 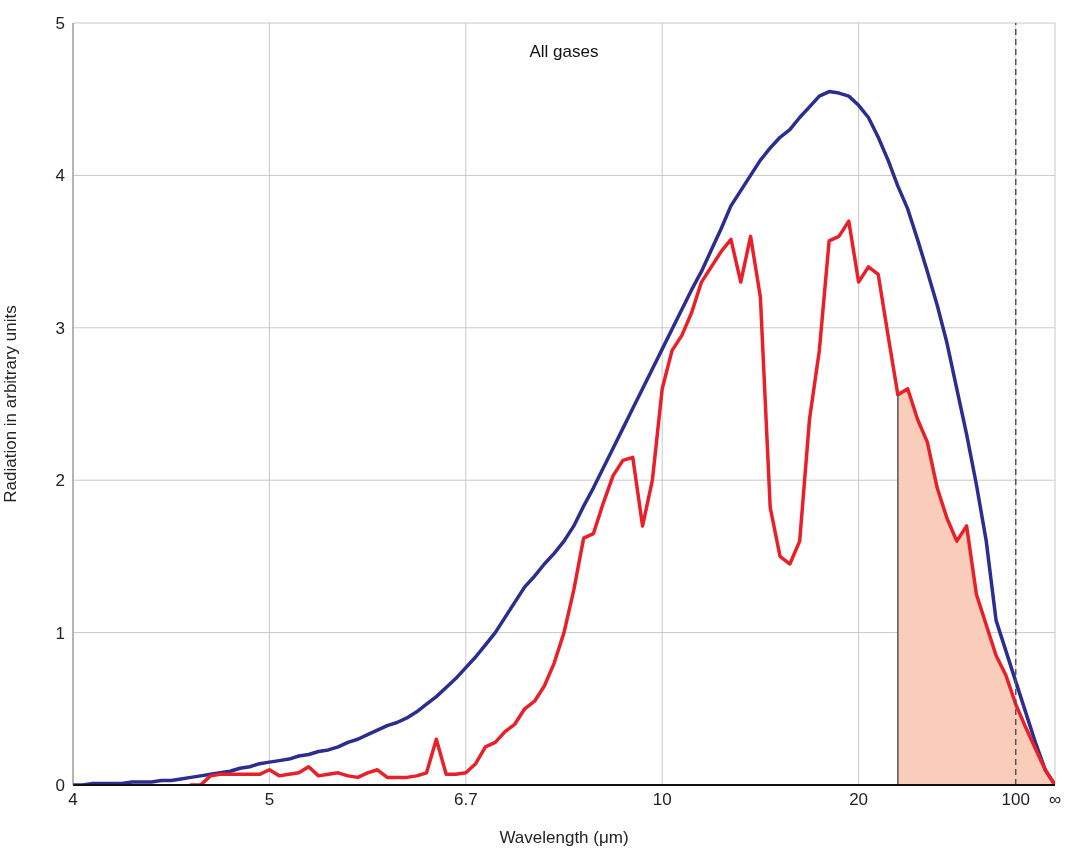 What do you see at coordinates (859, 800) in the screenshot?
I see `x-tick-label: 20` at bounding box center [859, 800].